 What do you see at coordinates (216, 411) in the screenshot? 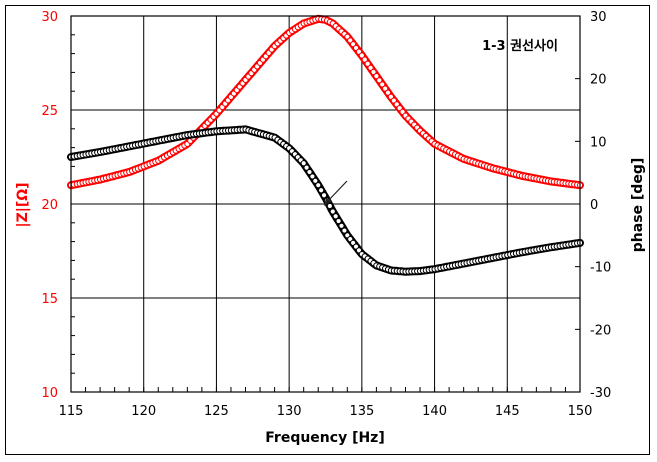
I see `svg-text: 125` at bounding box center [216, 411].